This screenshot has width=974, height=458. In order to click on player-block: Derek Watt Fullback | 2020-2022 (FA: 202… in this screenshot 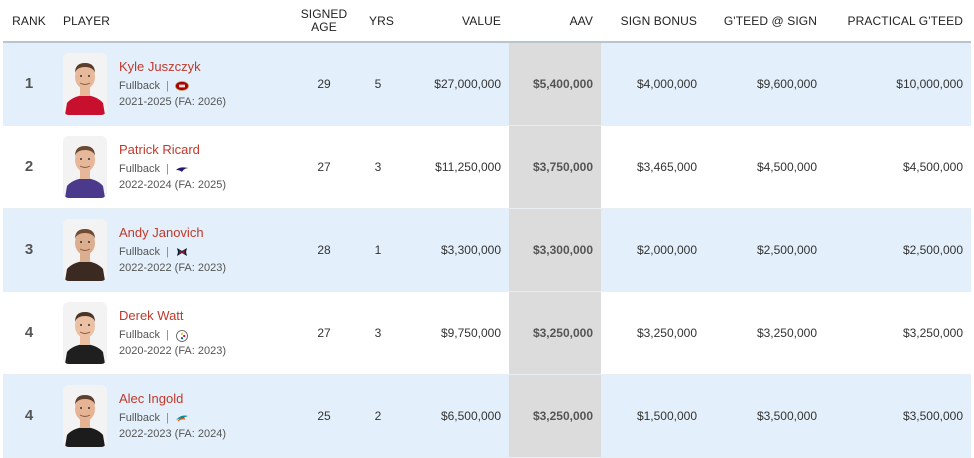, I will do `click(171, 332)`.